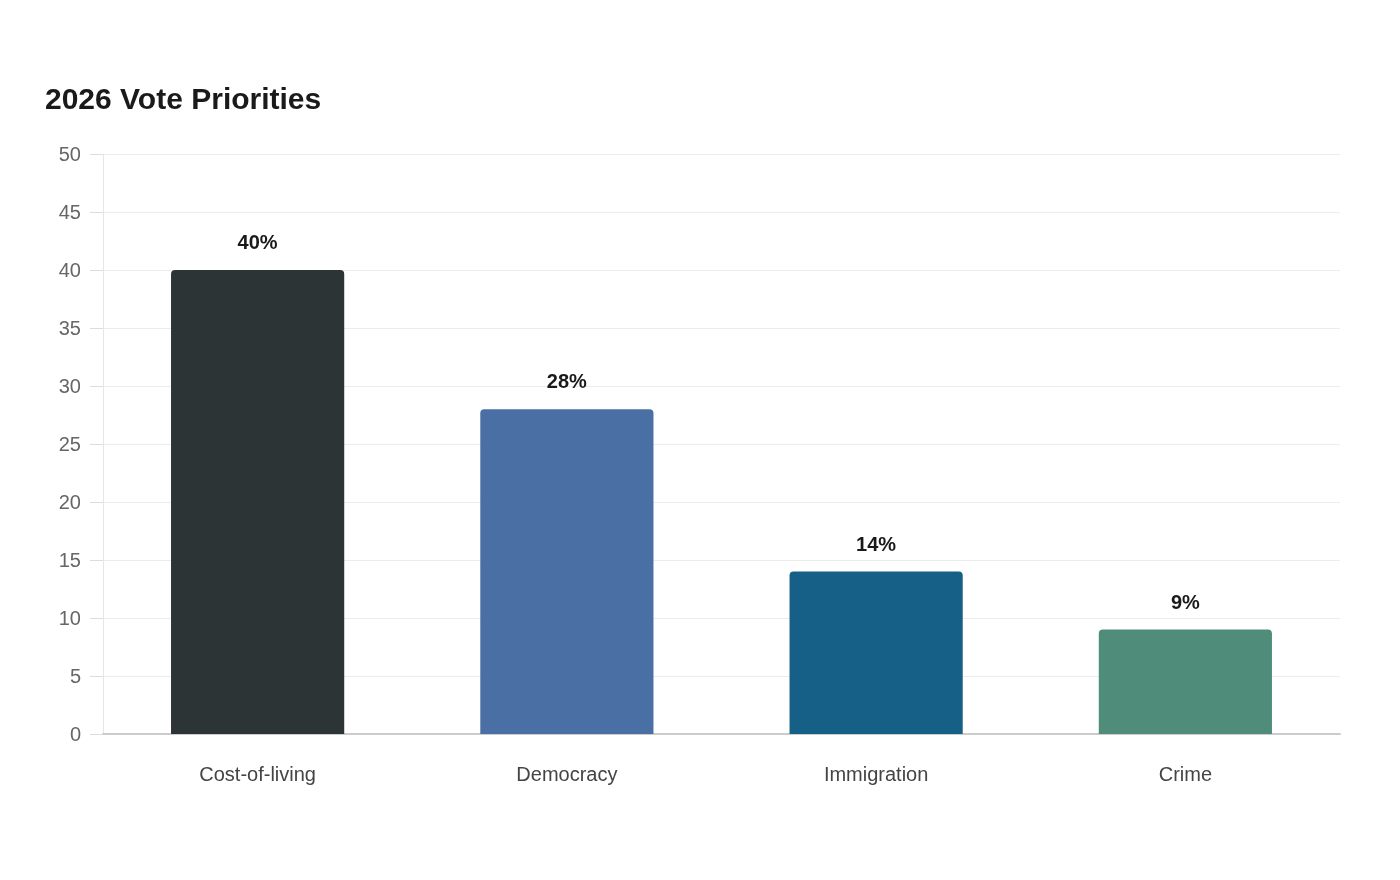 This screenshot has height=880, width=1400. What do you see at coordinates (183, 98) in the screenshot?
I see `chart-title: 2026 Vote Priorities` at bounding box center [183, 98].